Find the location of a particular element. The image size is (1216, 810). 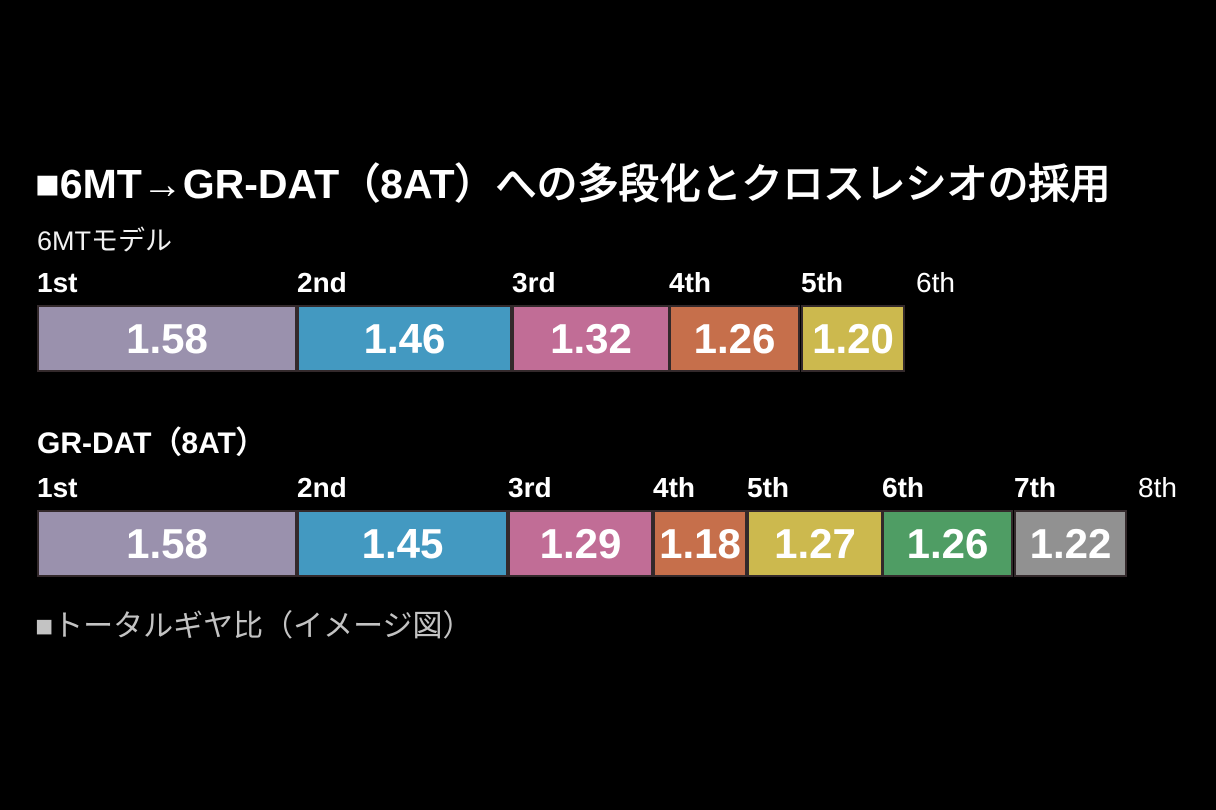

gear-step-ratio-value: 1.45 is located at coordinates (402, 543).